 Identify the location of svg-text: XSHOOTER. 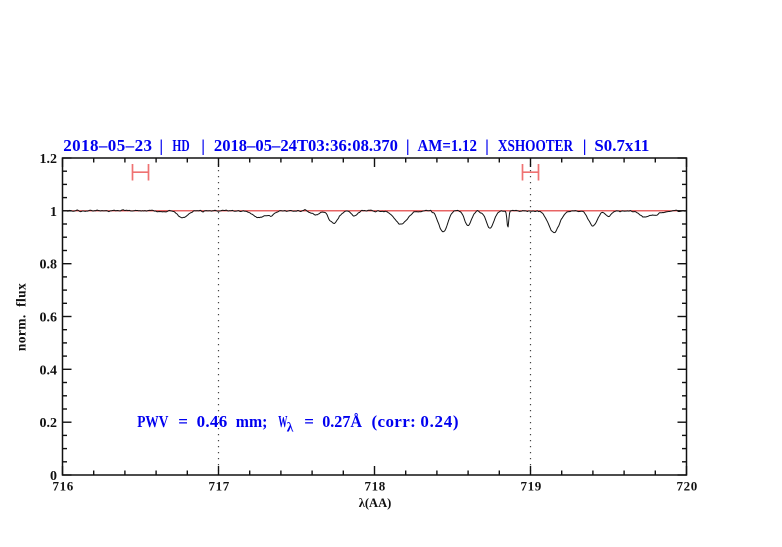
(536, 145).